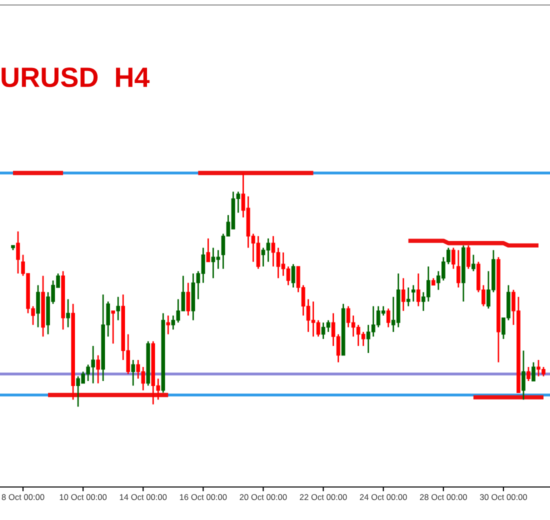 This screenshot has height=520, width=550. I want to click on x-tick-label: 16 Oct 00:00, so click(203, 497).